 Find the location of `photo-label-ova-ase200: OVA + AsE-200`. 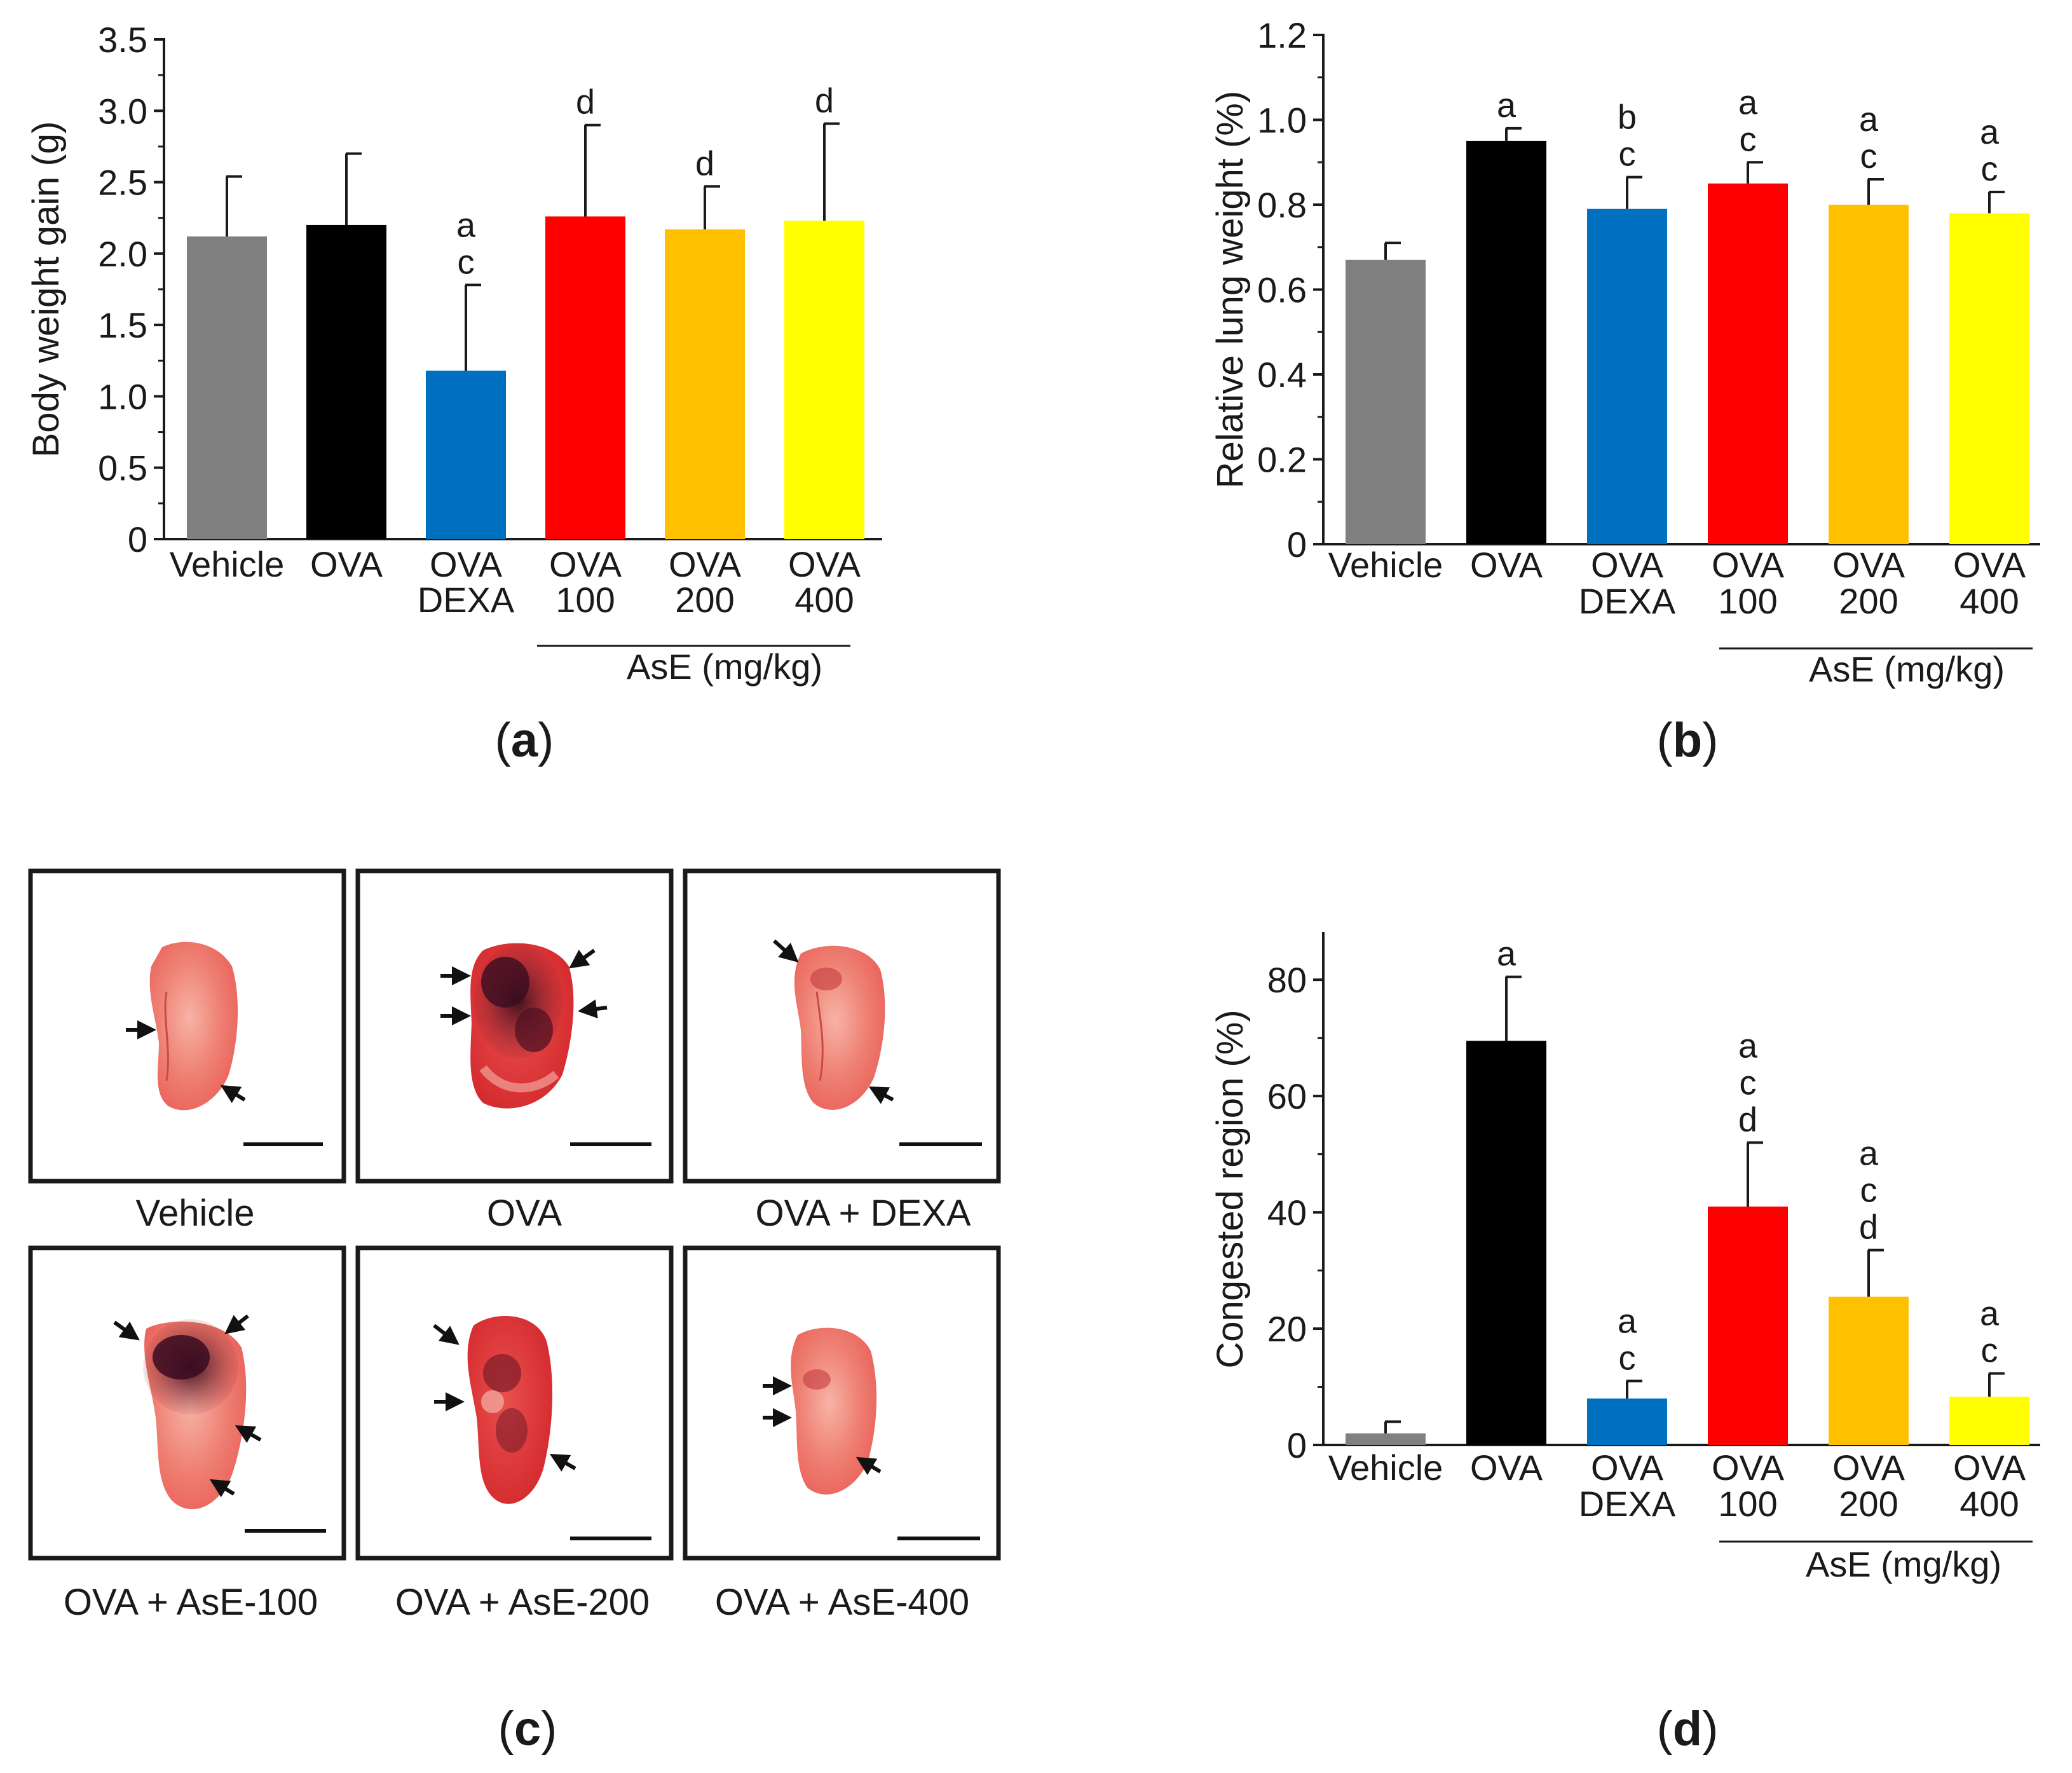

photo-label-ova-ase200: OVA + AsE-200 is located at coordinates (522, 1602).